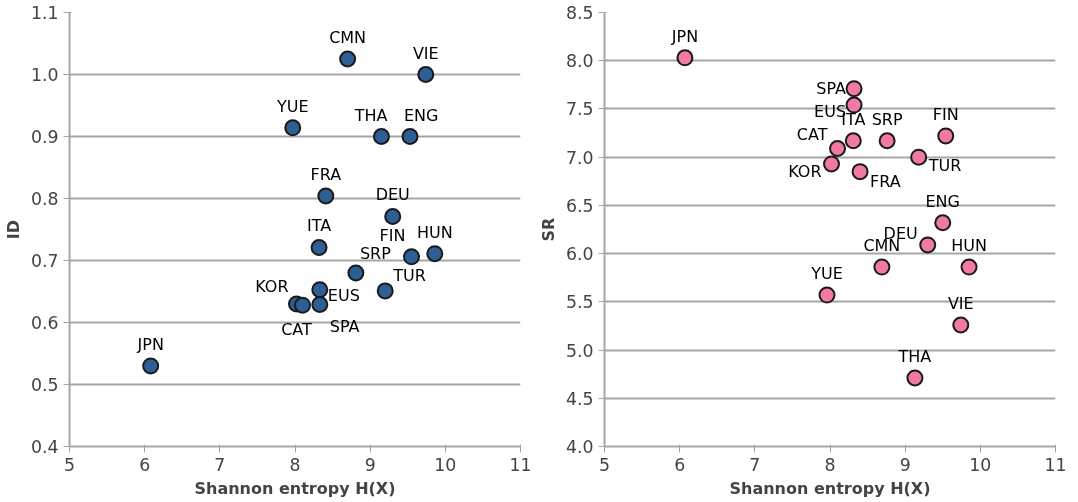 The width and height of the screenshot is (1078, 502). Describe the element at coordinates (44, 199) in the screenshot. I see `y-tick-label: 0.8` at that location.